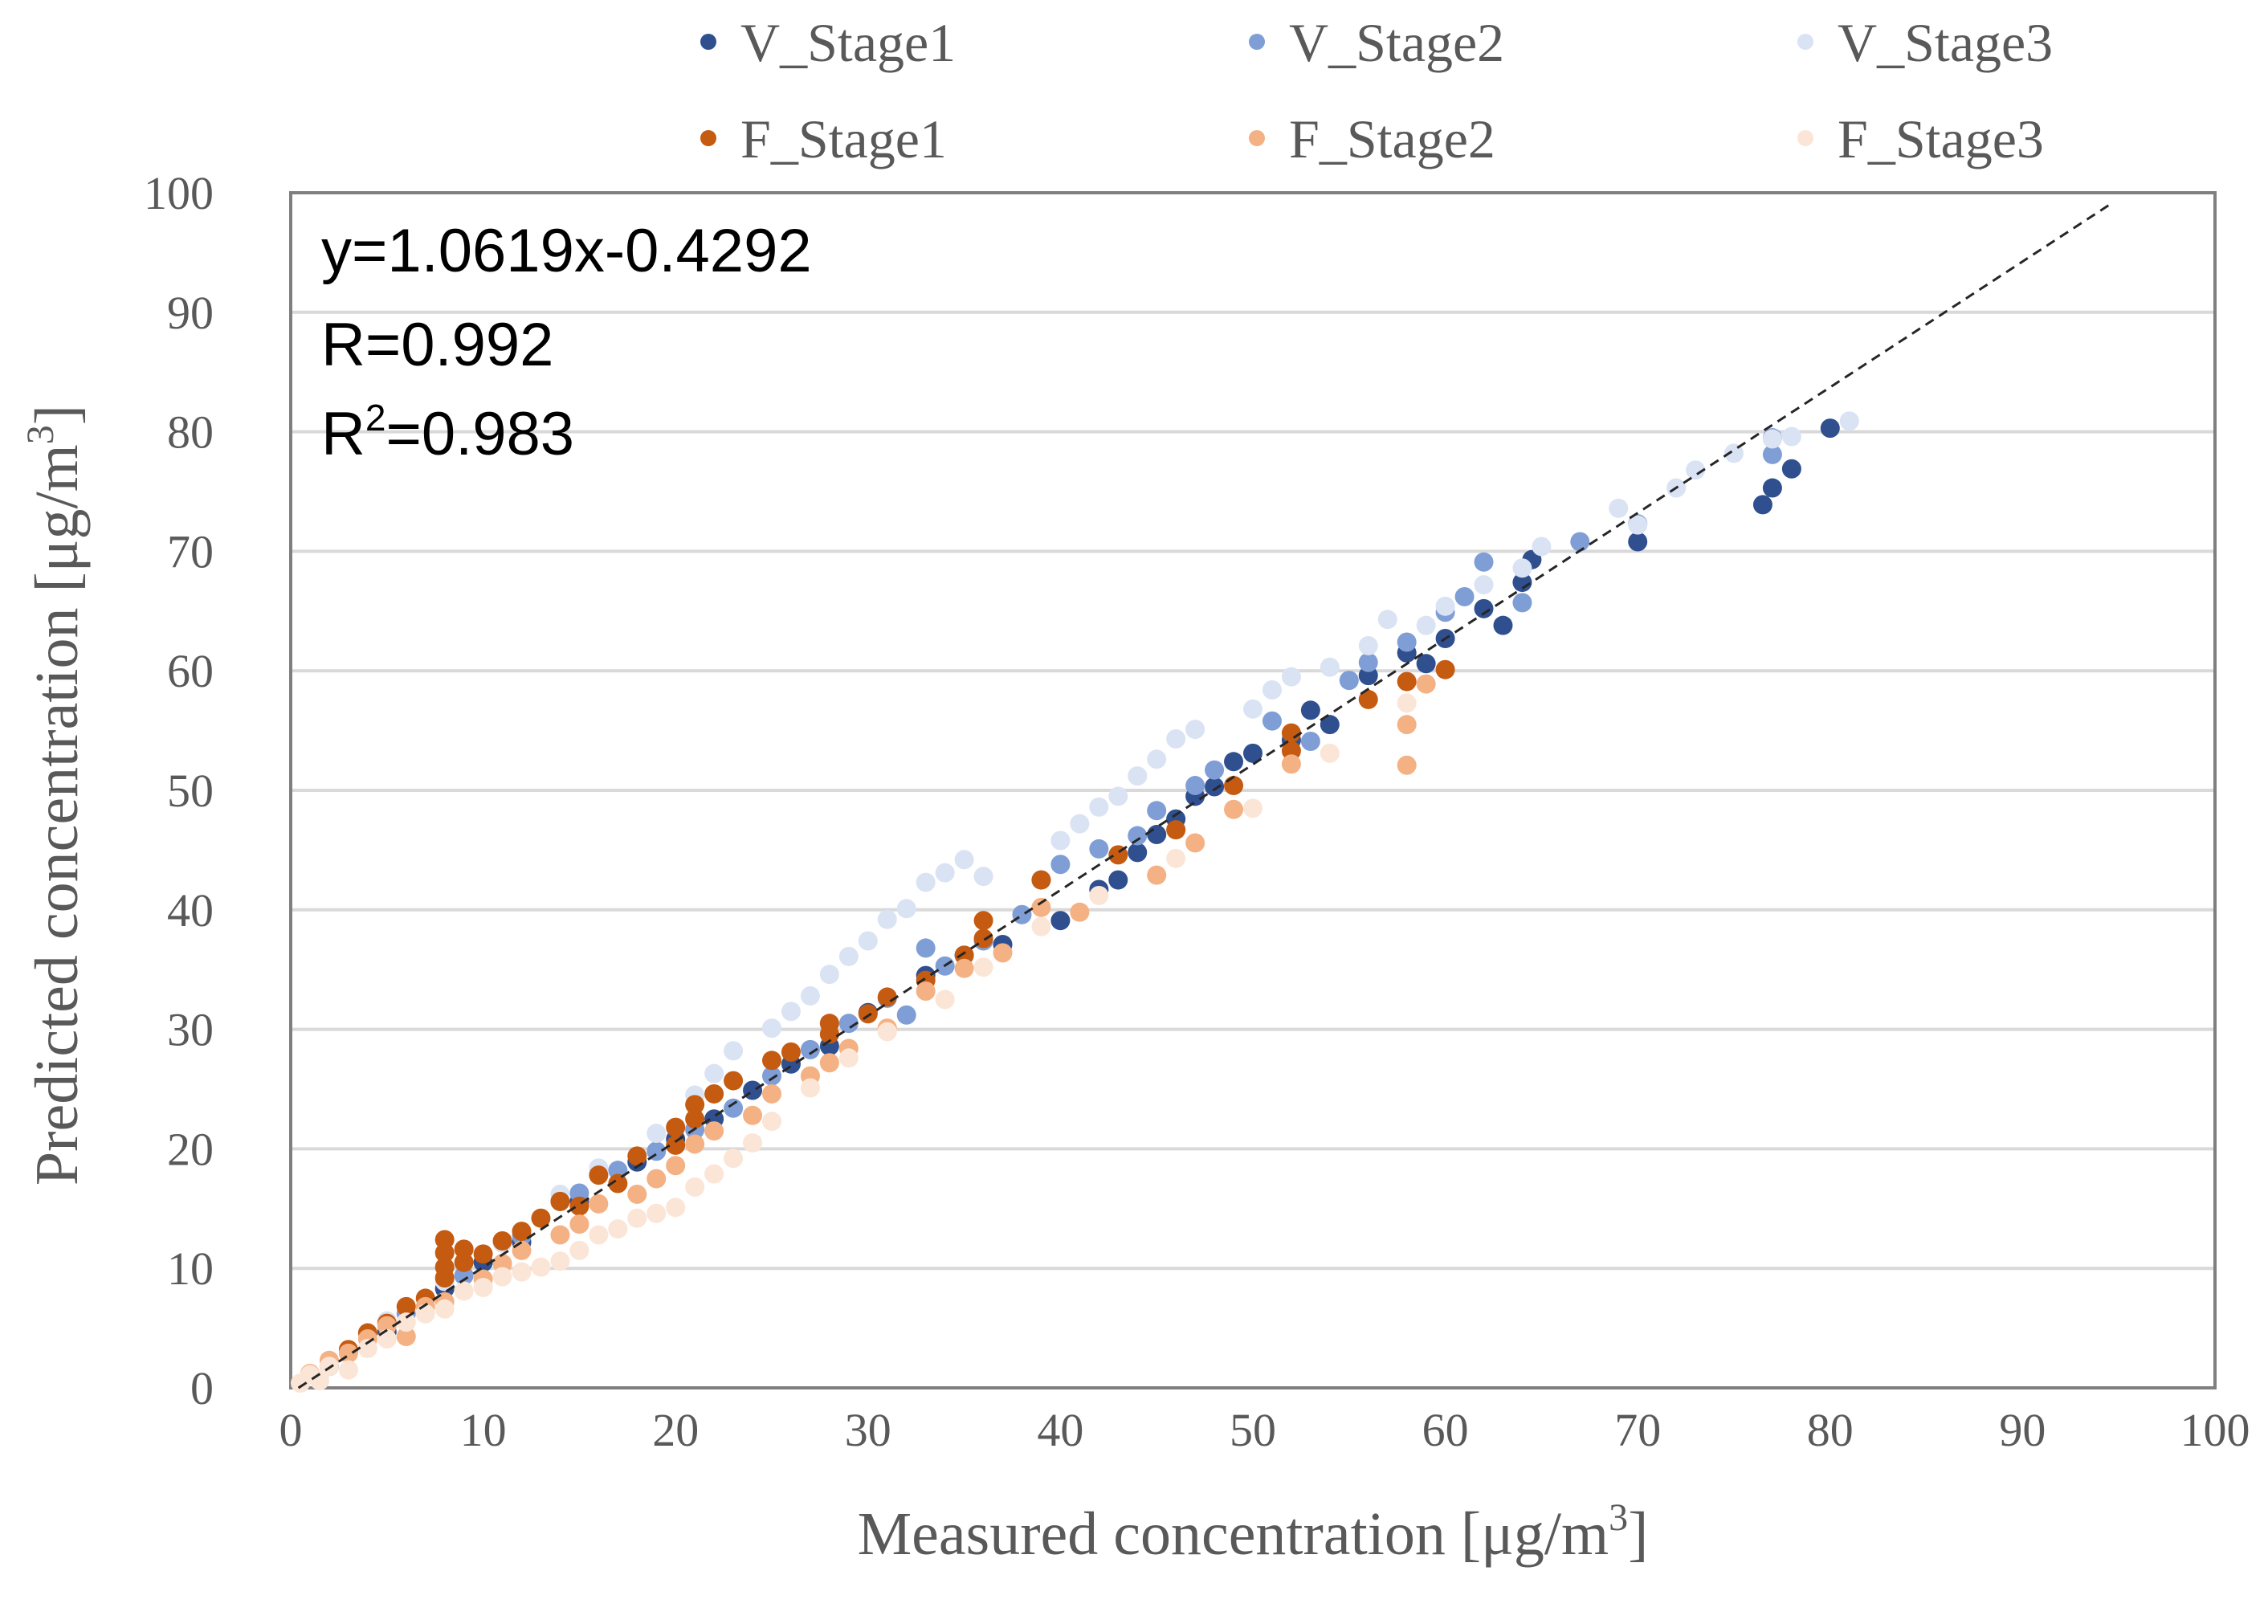 Image resolution: width=2268 pixels, height=1624 pixels. What do you see at coordinates (190, 432) in the screenshot?
I see `y-tick-label: 80` at bounding box center [190, 432].